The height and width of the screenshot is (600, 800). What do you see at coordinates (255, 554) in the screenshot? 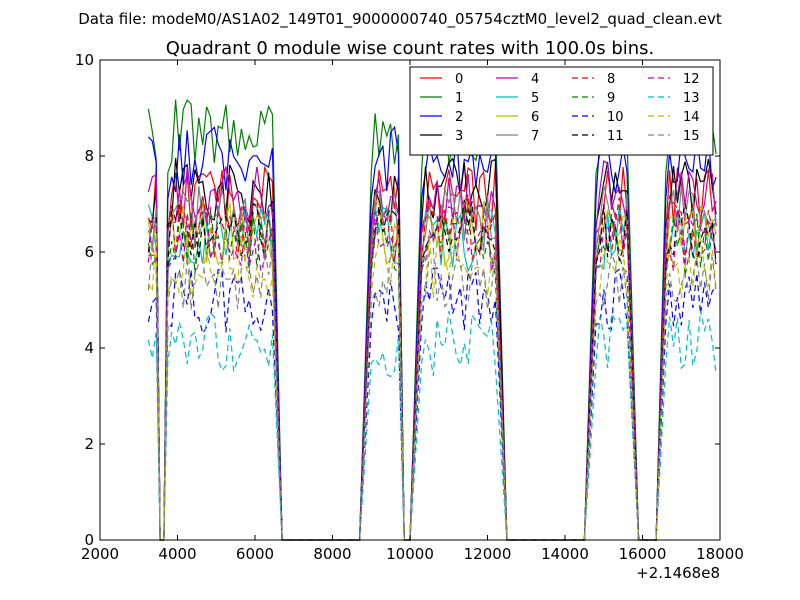
I see `x-tick-label: 6000` at bounding box center [255, 554].